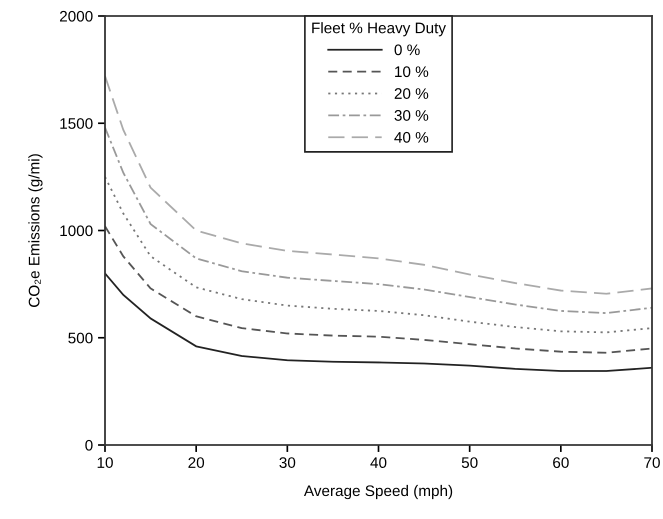 The height and width of the screenshot is (519, 663). What do you see at coordinates (378, 462) in the screenshot?
I see `x-tick-label: 40` at bounding box center [378, 462].